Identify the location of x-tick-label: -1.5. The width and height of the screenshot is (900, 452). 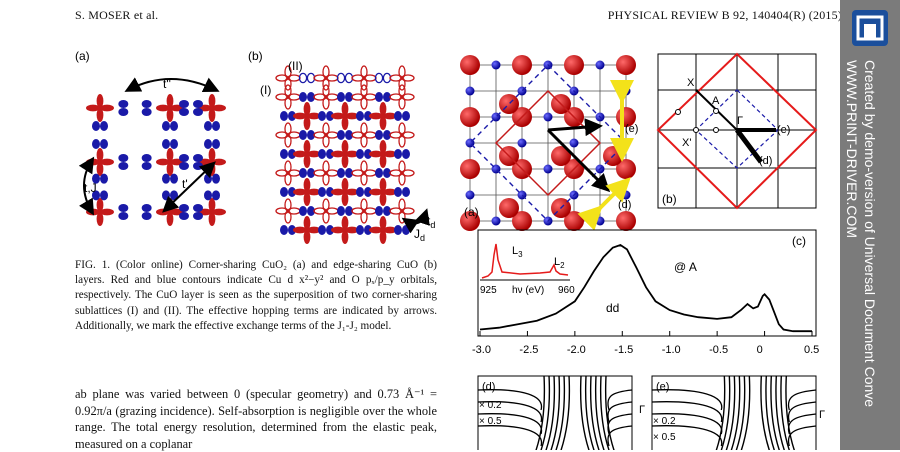
(623, 350).